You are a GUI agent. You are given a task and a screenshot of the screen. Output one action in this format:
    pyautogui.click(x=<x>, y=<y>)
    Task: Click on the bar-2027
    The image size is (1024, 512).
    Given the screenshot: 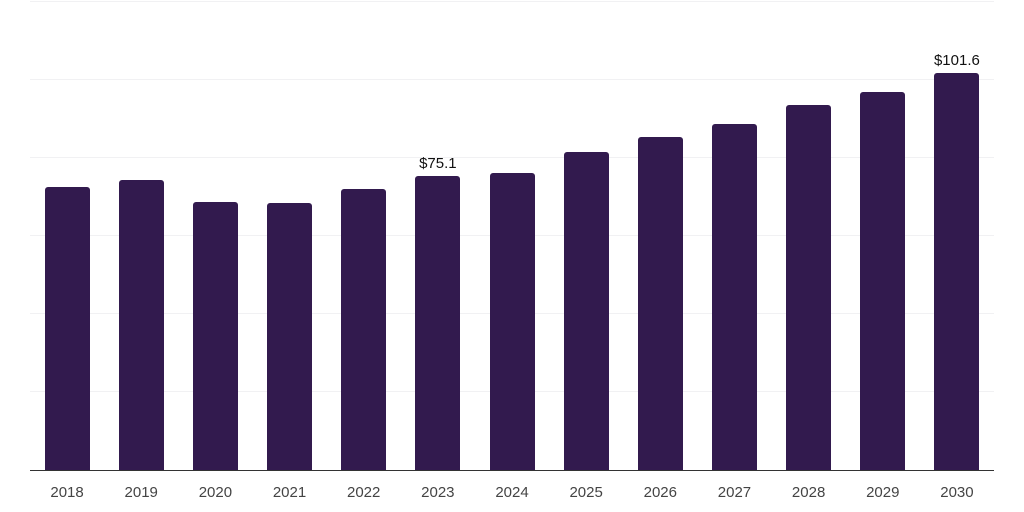 What is the action you would take?
    pyautogui.click(x=734, y=297)
    